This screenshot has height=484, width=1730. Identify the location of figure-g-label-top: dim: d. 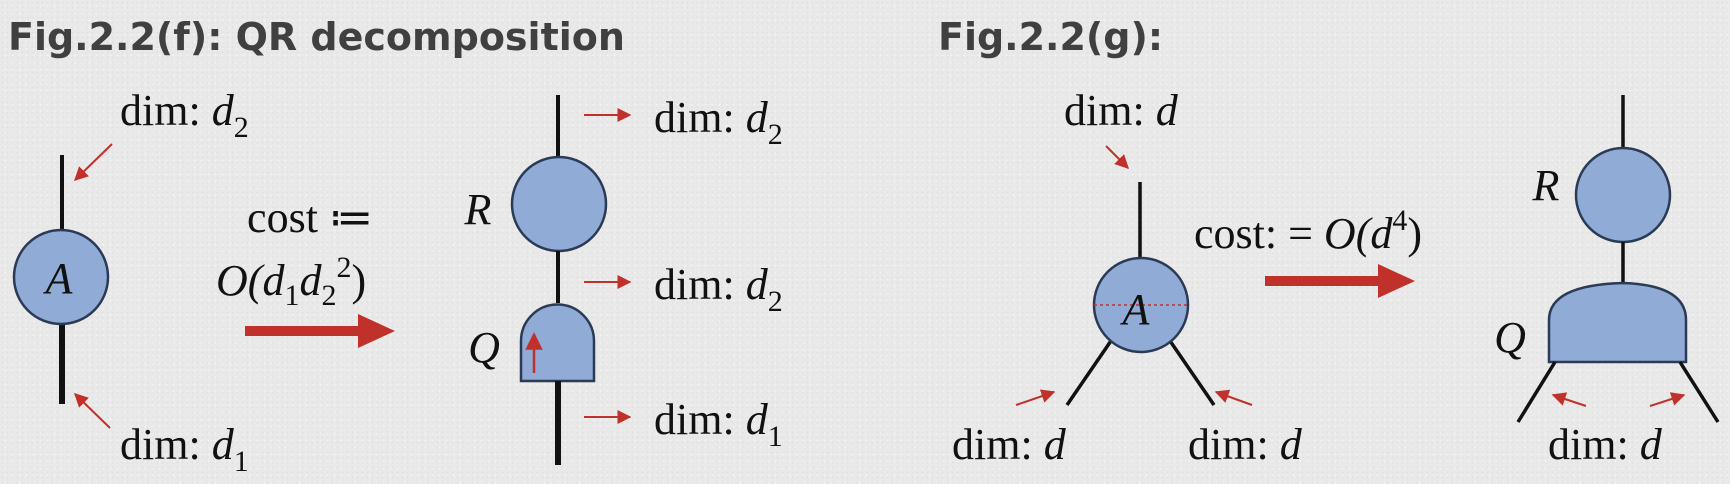
(1121, 127).